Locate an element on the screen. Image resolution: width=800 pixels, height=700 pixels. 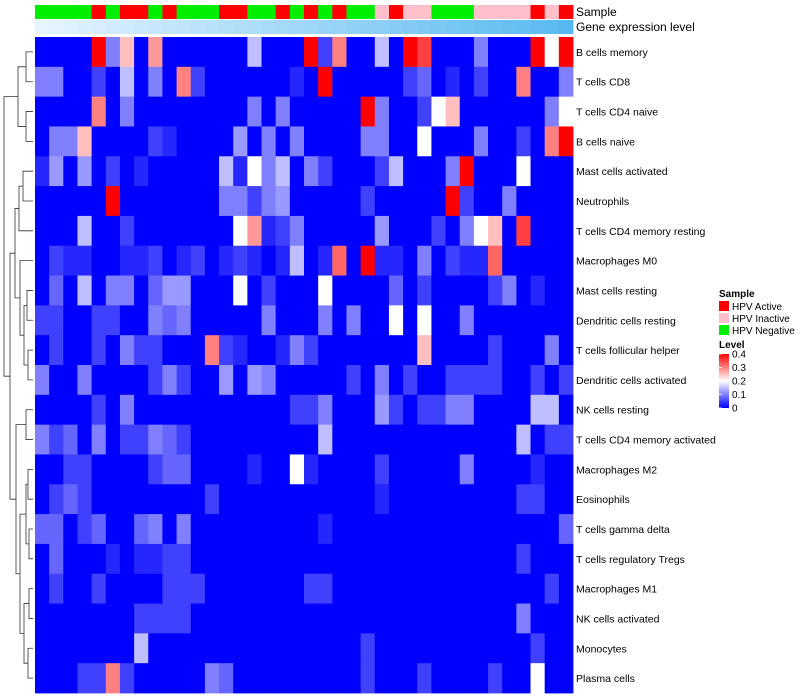
legend-entry-label: HPV Inactive is located at coordinates (761, 319).